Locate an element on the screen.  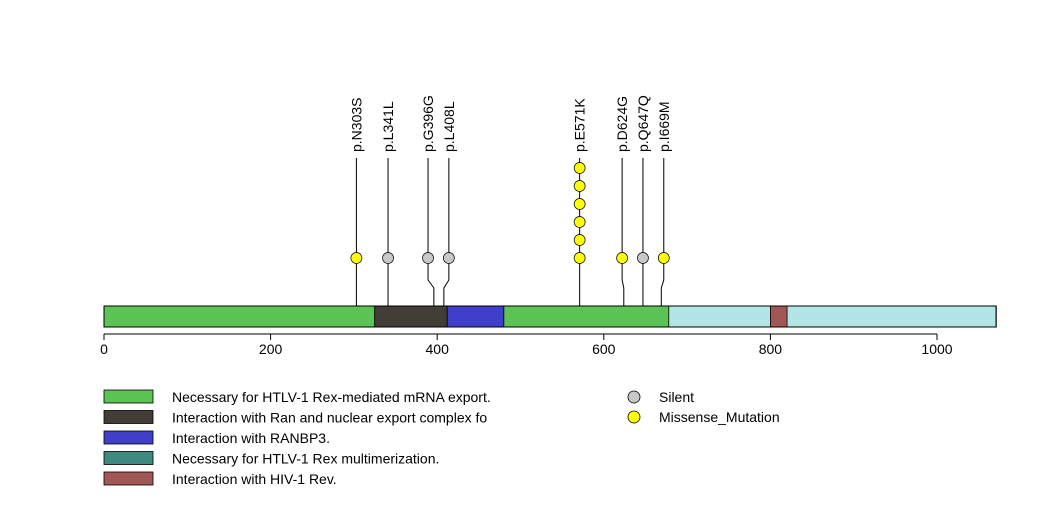
mutation-label-p-L408L: p.L408L is located at coordinates (449, 126).